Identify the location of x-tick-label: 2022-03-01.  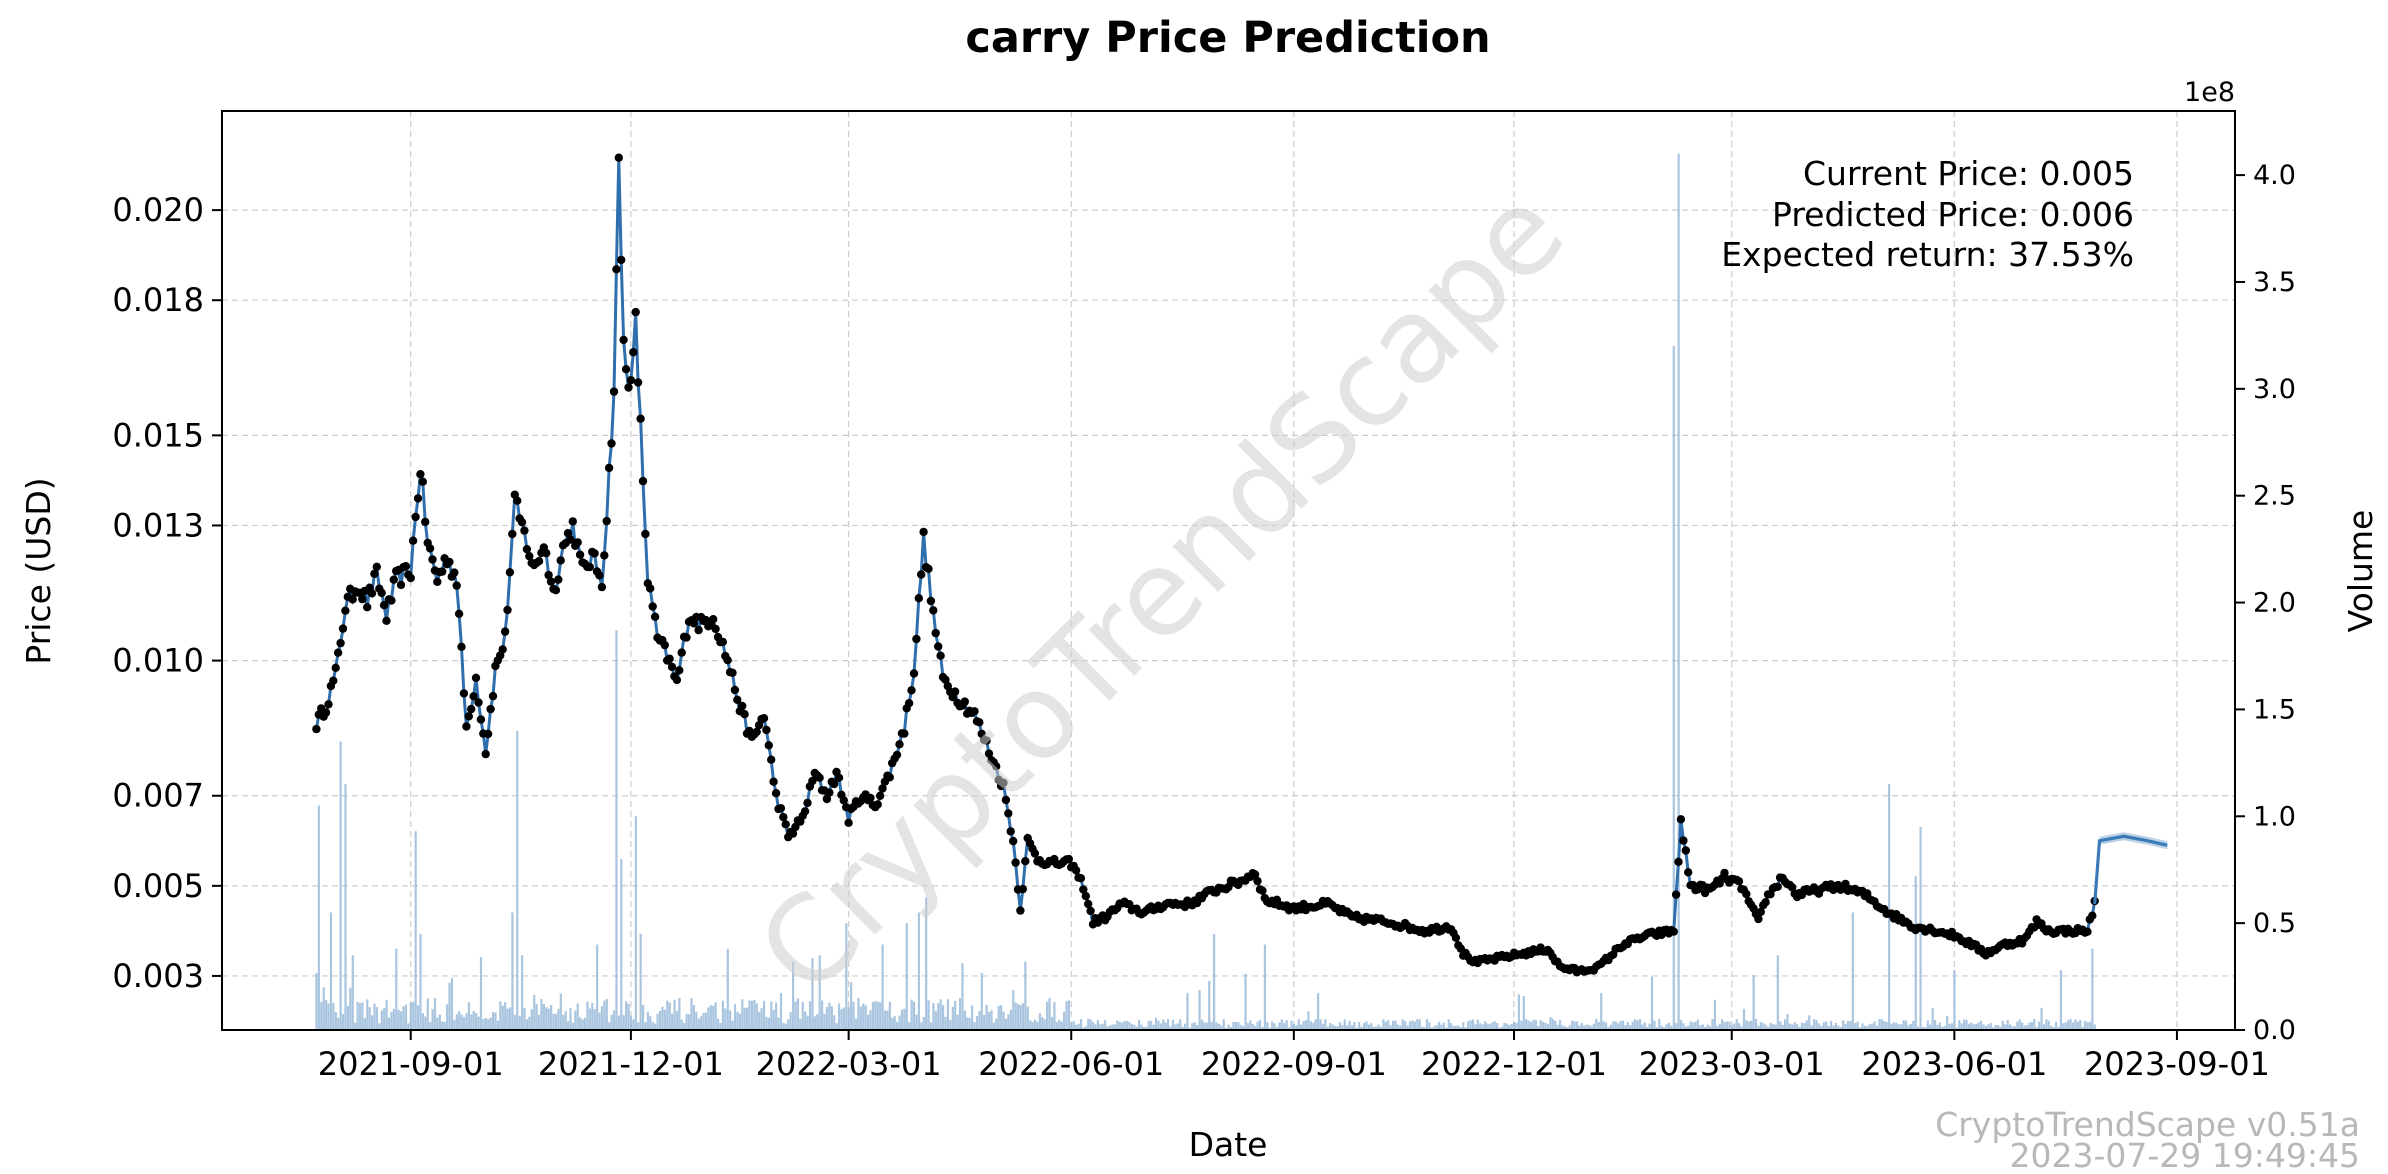
(849, 1064).